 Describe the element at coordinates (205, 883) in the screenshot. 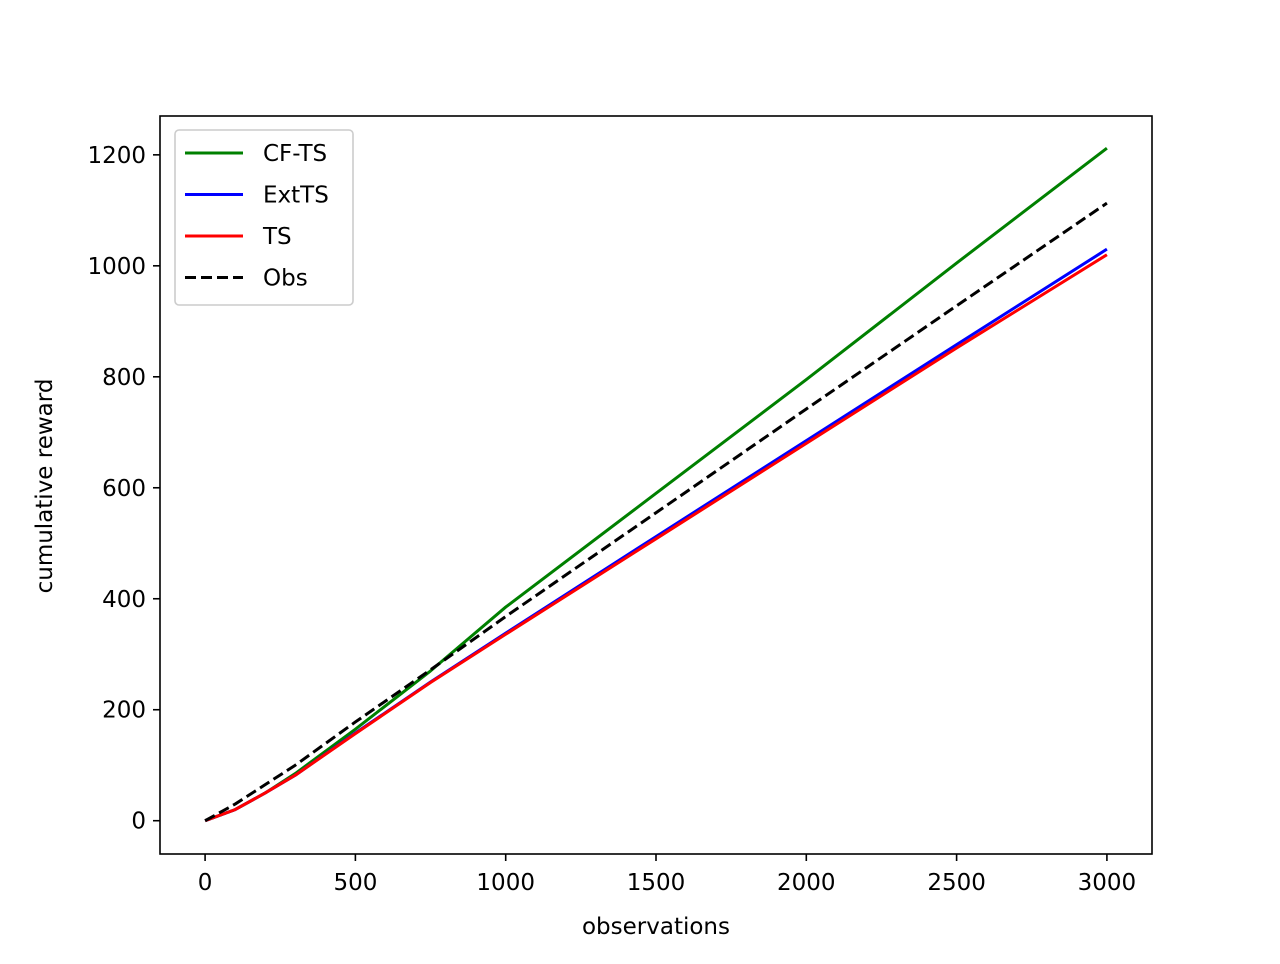

I see `x-tick-label: 0` at that location.